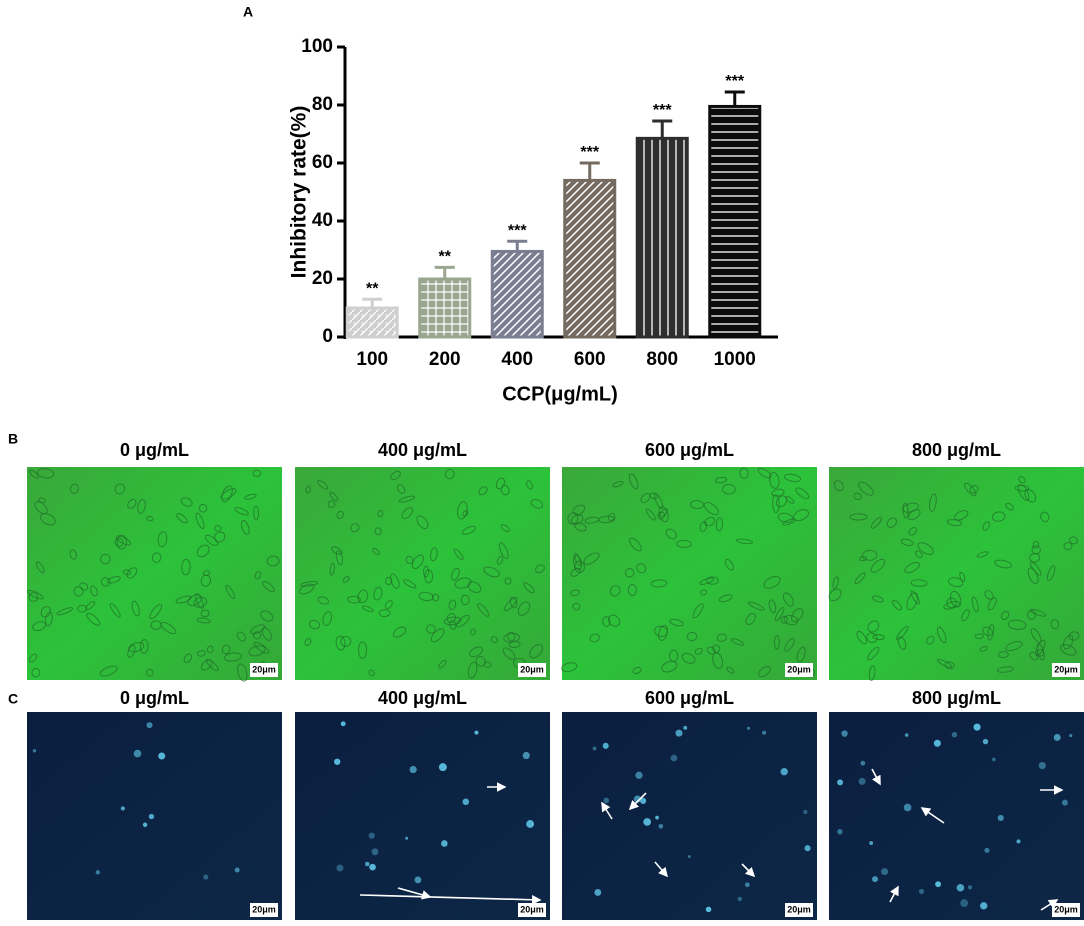 The width and height of the screenshot is (1084, 926). What do you see at coordinates (956, 698) in the screenshot?
I see `image-title: 800 μg/mL` at bounding box center [956, 698].